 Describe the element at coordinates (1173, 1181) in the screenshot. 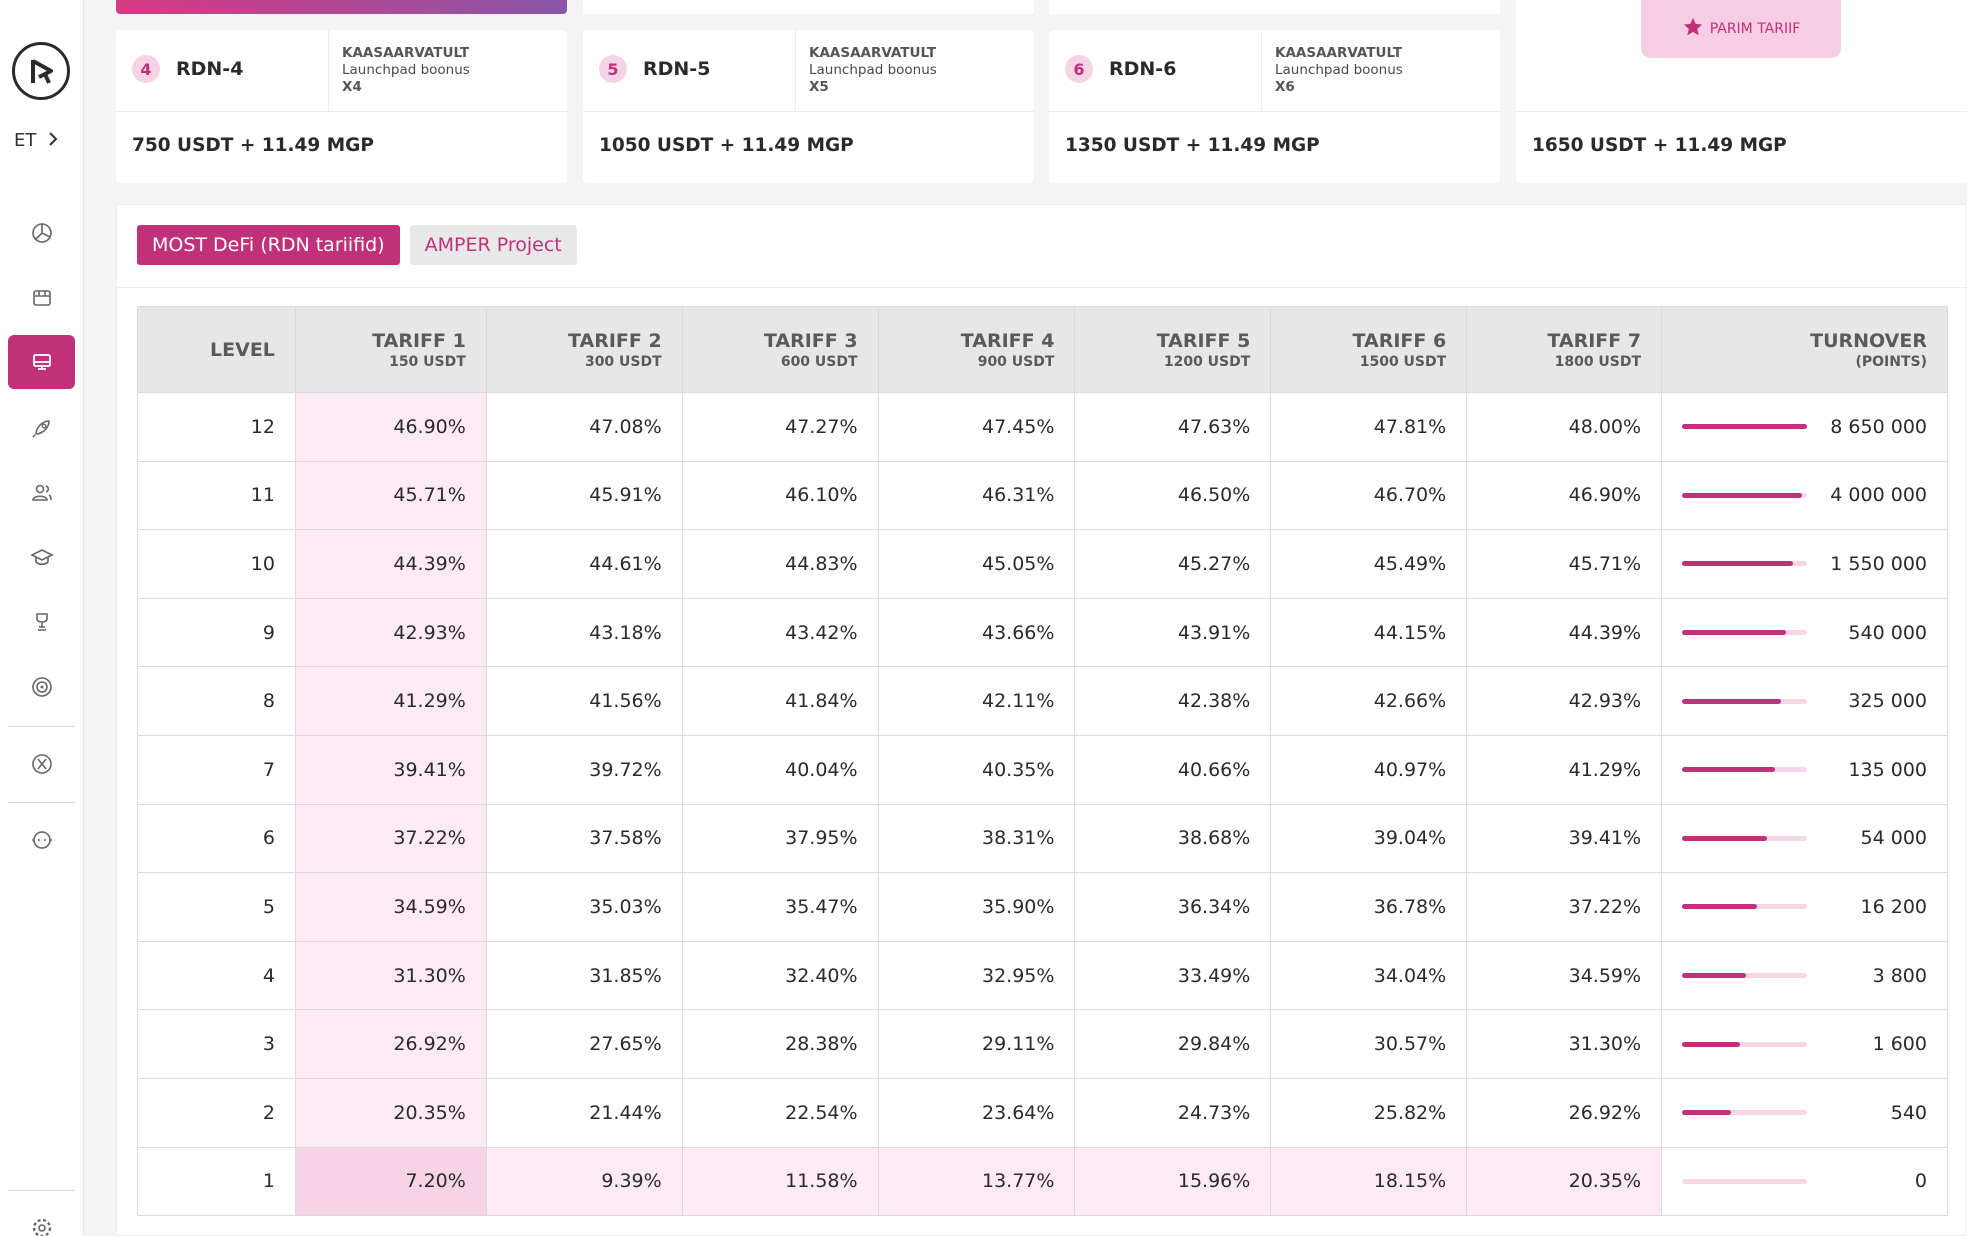

I see `percent-cell: 15.96%` at that location.